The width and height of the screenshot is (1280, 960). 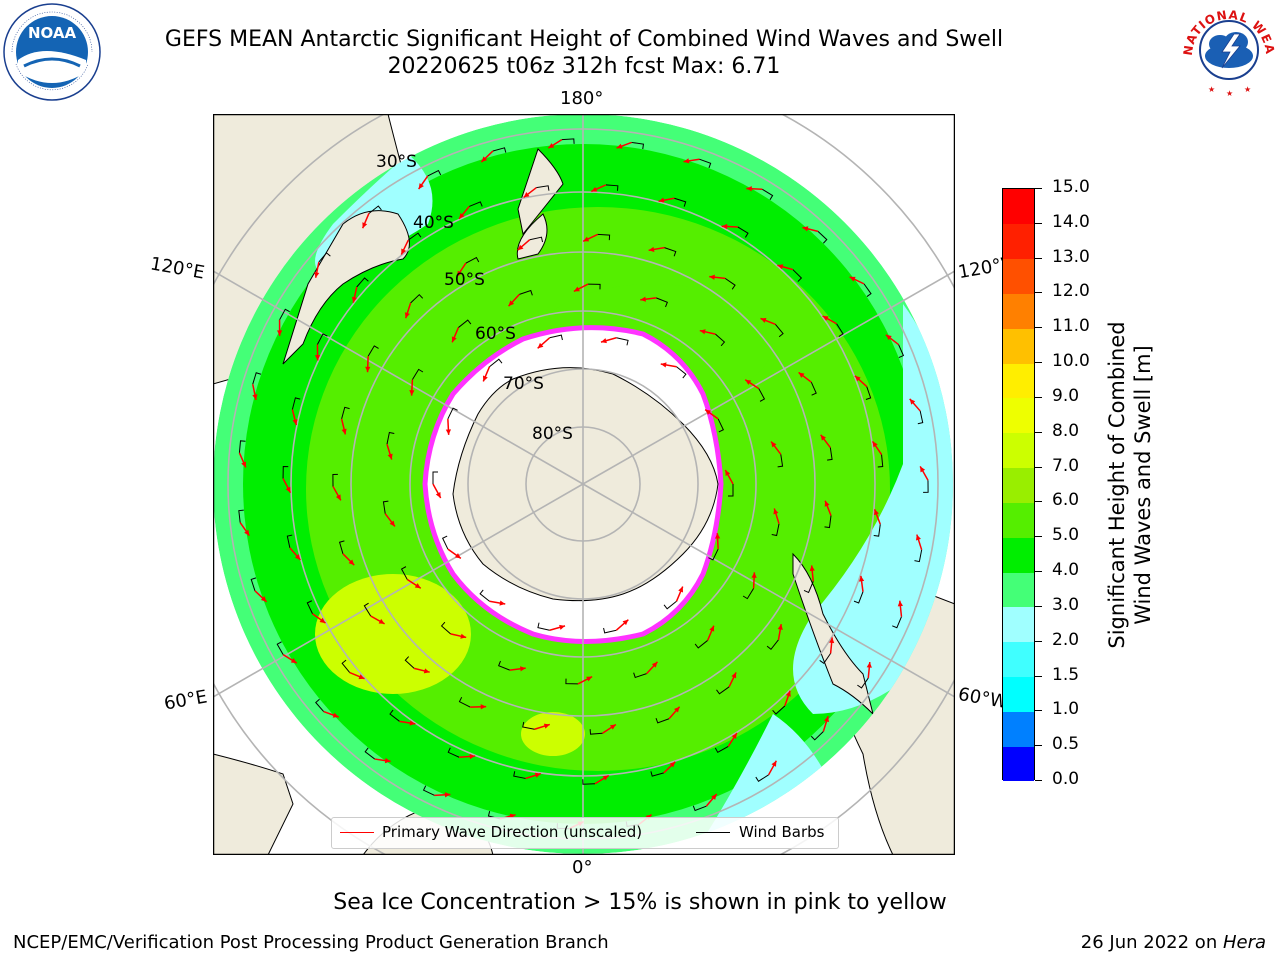 I want to click on colorbar-tick-label: 10.0, so click(x=1071, y=361).